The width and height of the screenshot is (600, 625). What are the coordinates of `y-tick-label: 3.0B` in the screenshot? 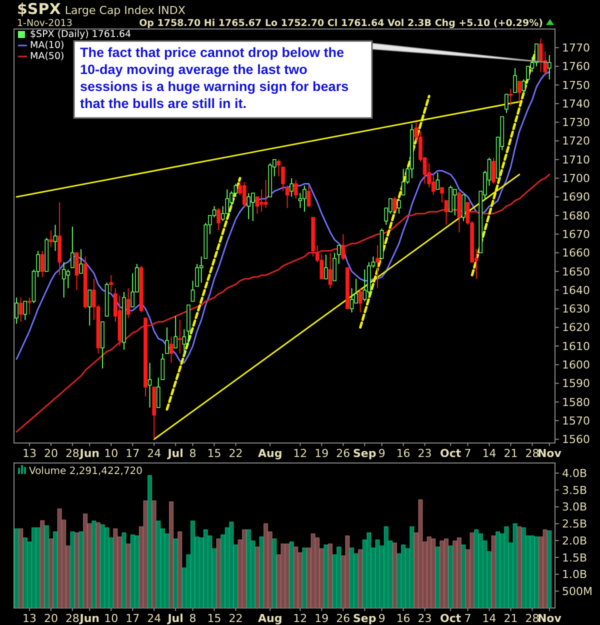 It's located at (575, 507).